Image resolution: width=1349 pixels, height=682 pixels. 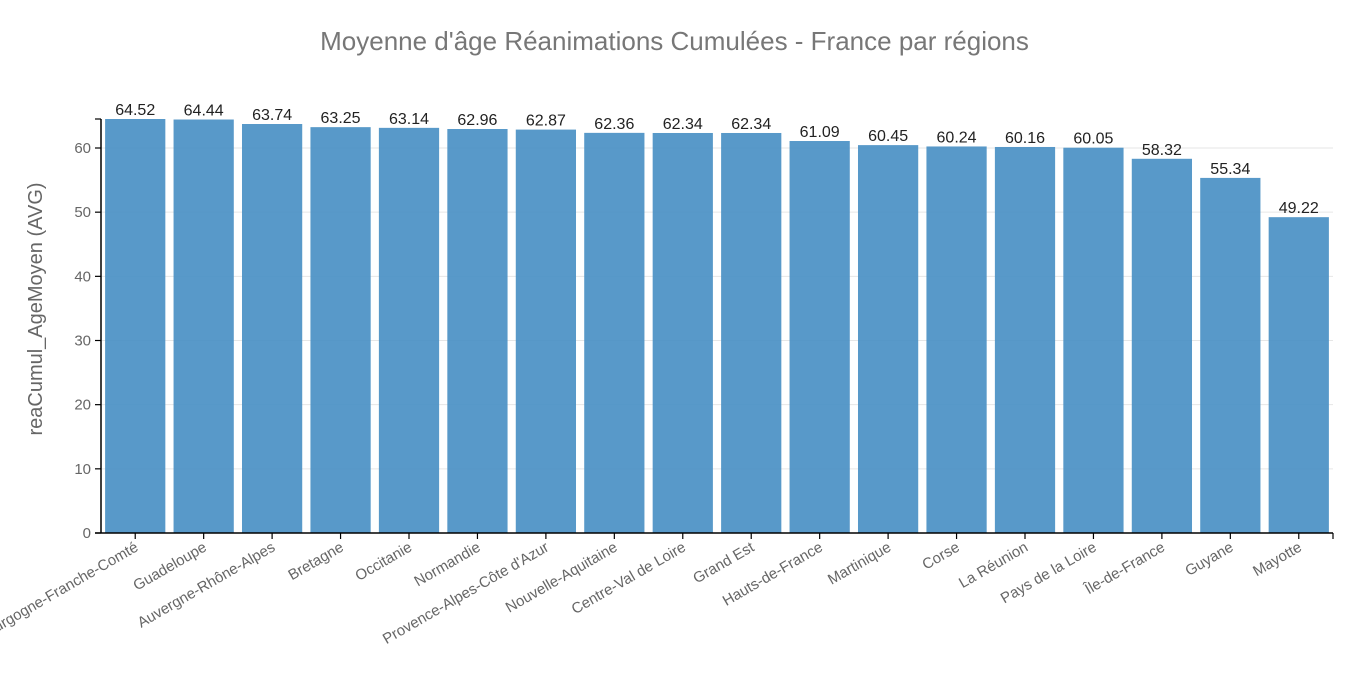 I want to click on x-tick-label: Mayotte, so click(x=1277, y=559).